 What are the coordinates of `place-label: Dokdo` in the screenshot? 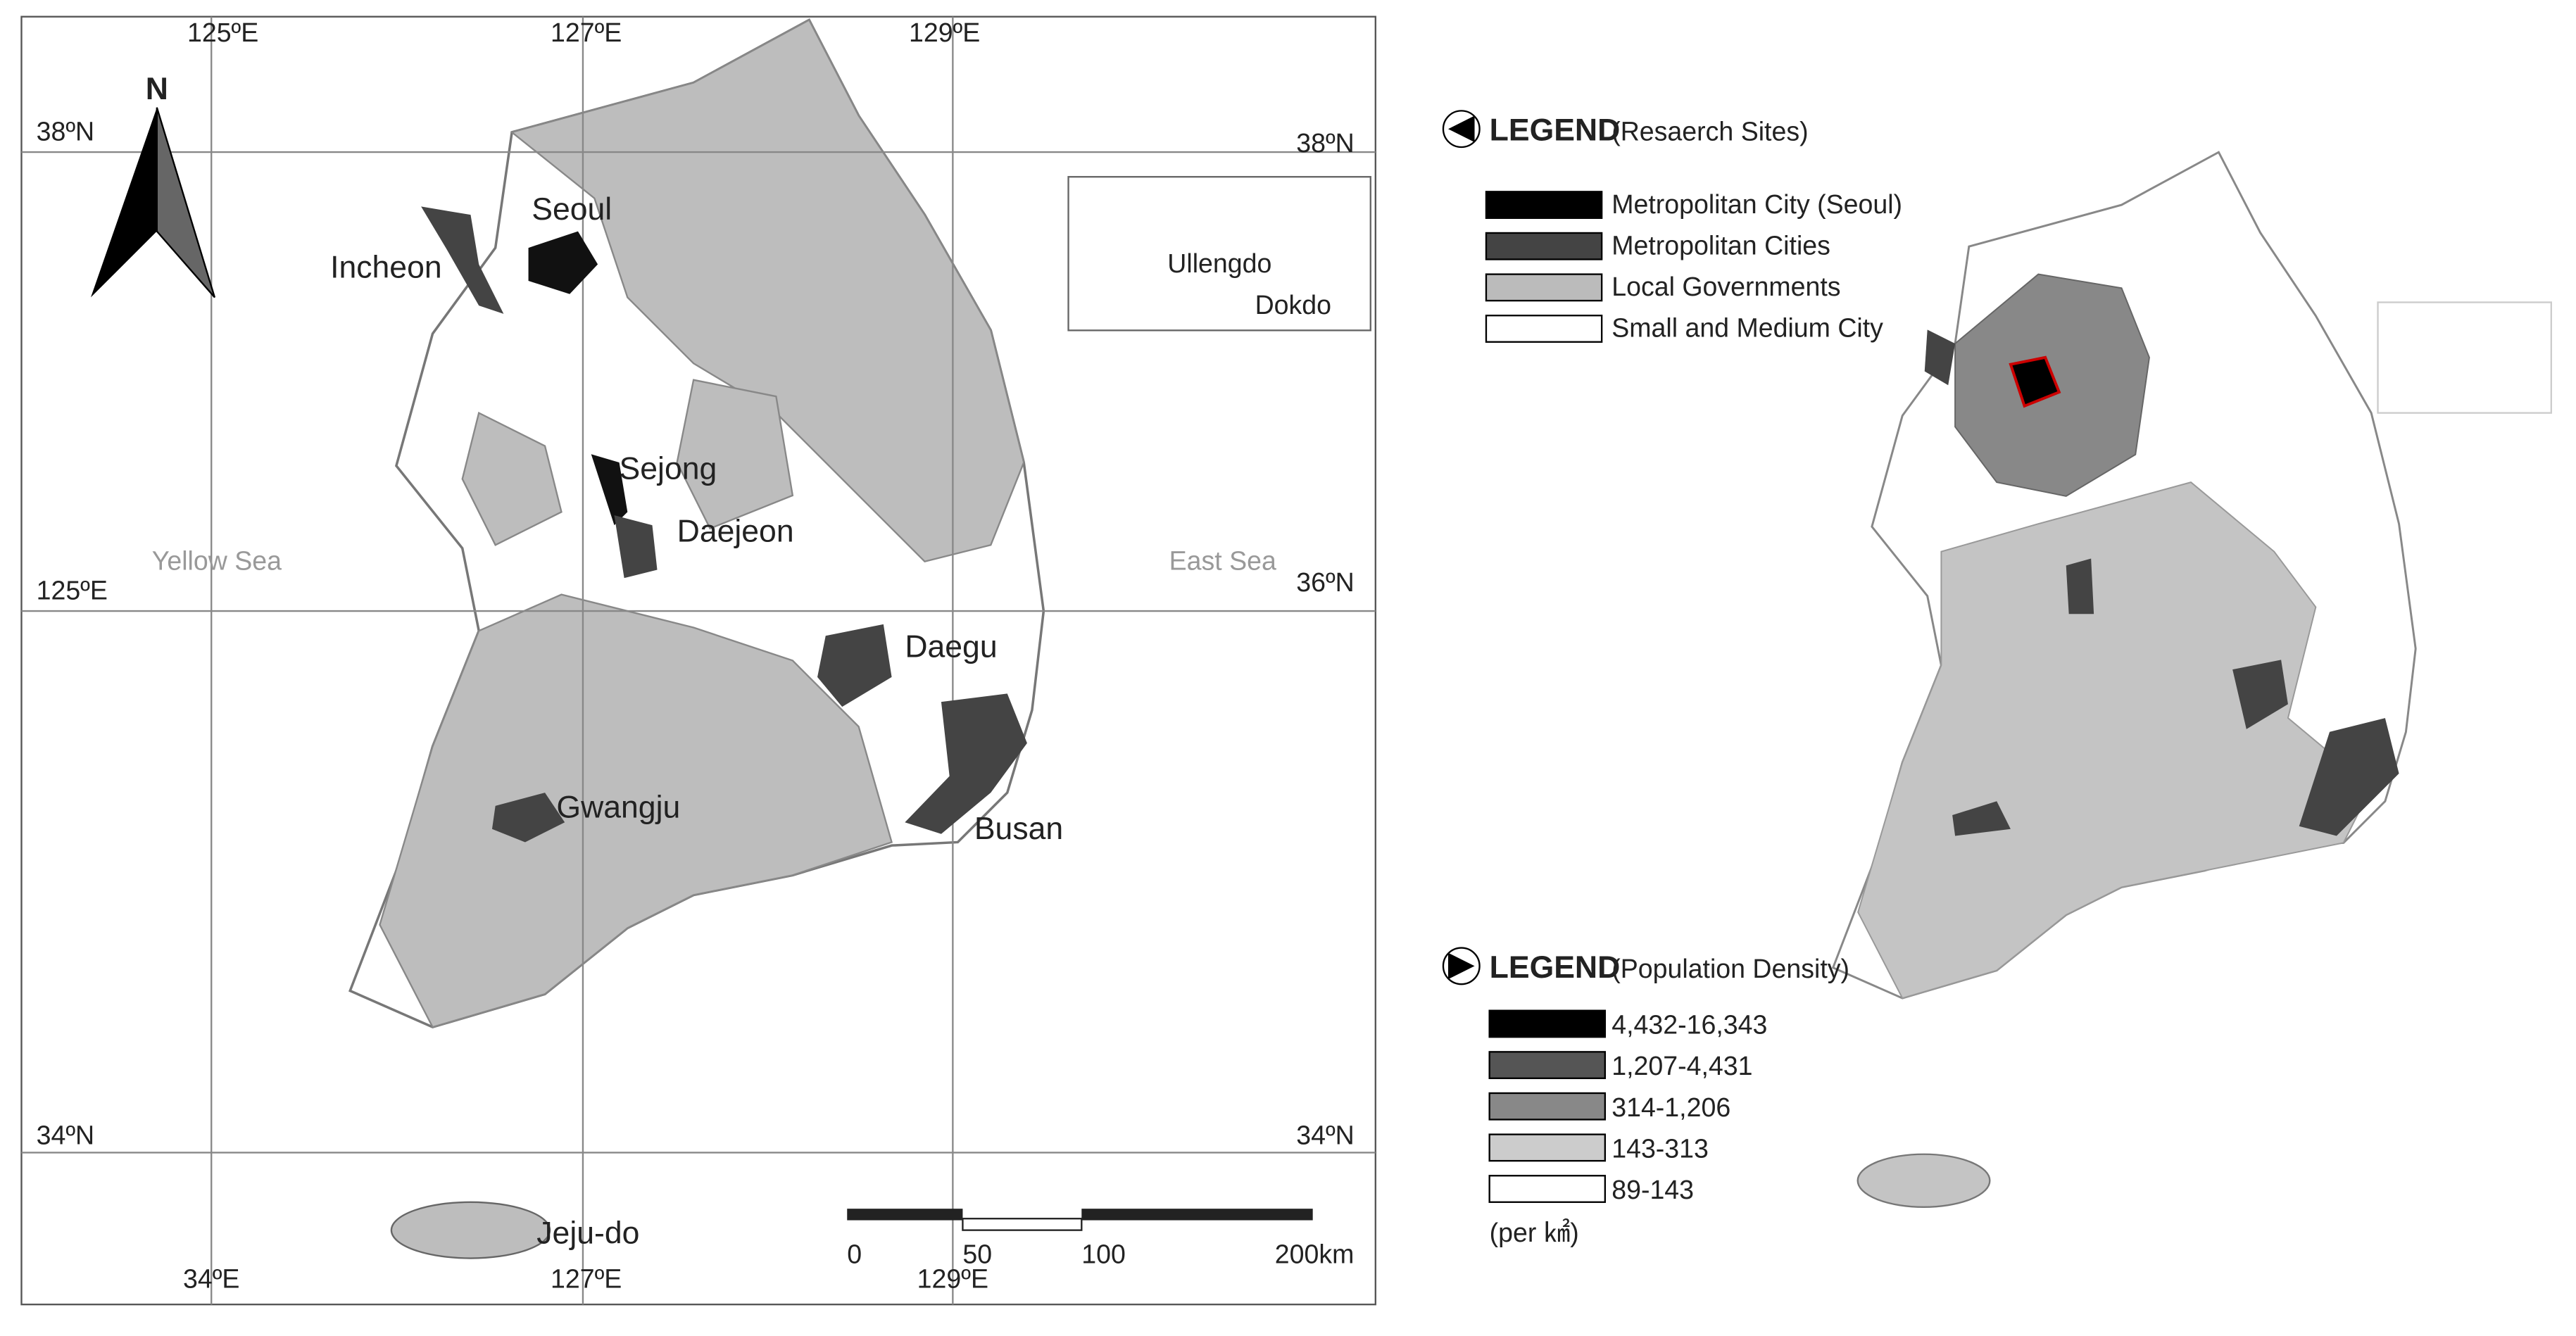 It's located at (1293, 305).